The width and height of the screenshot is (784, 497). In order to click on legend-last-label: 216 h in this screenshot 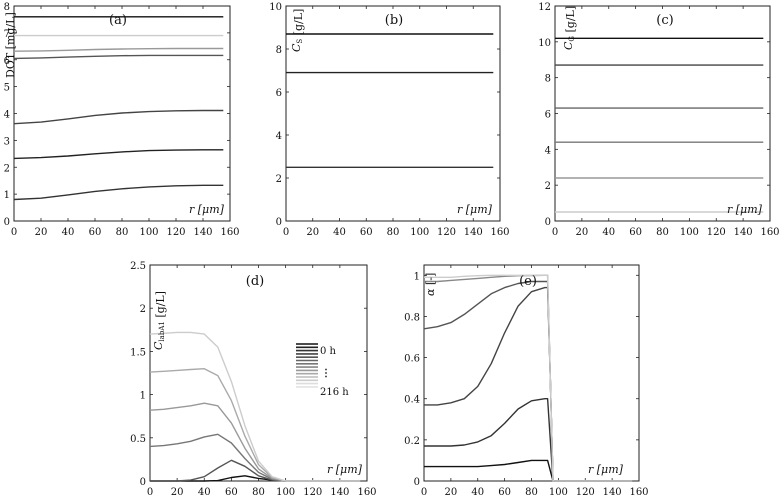, I will do `click(334, 392)`.